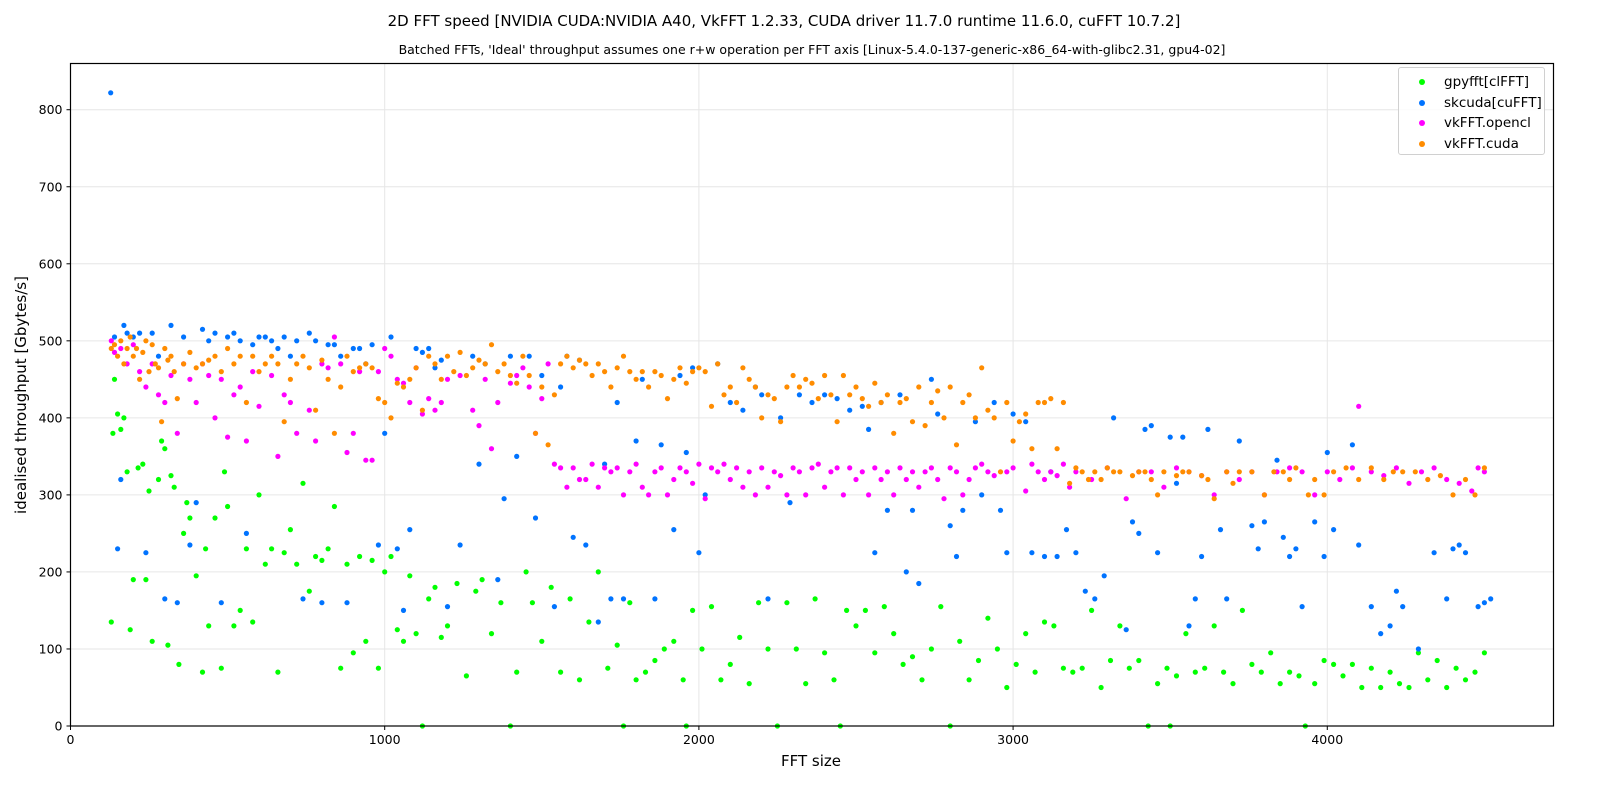 The width and height of the screenshot is (1600, 800). What do you see at coordinates (51, 494) in the screenshot?
I see `y-tick-label: 300` at bounding box center [51, 494].